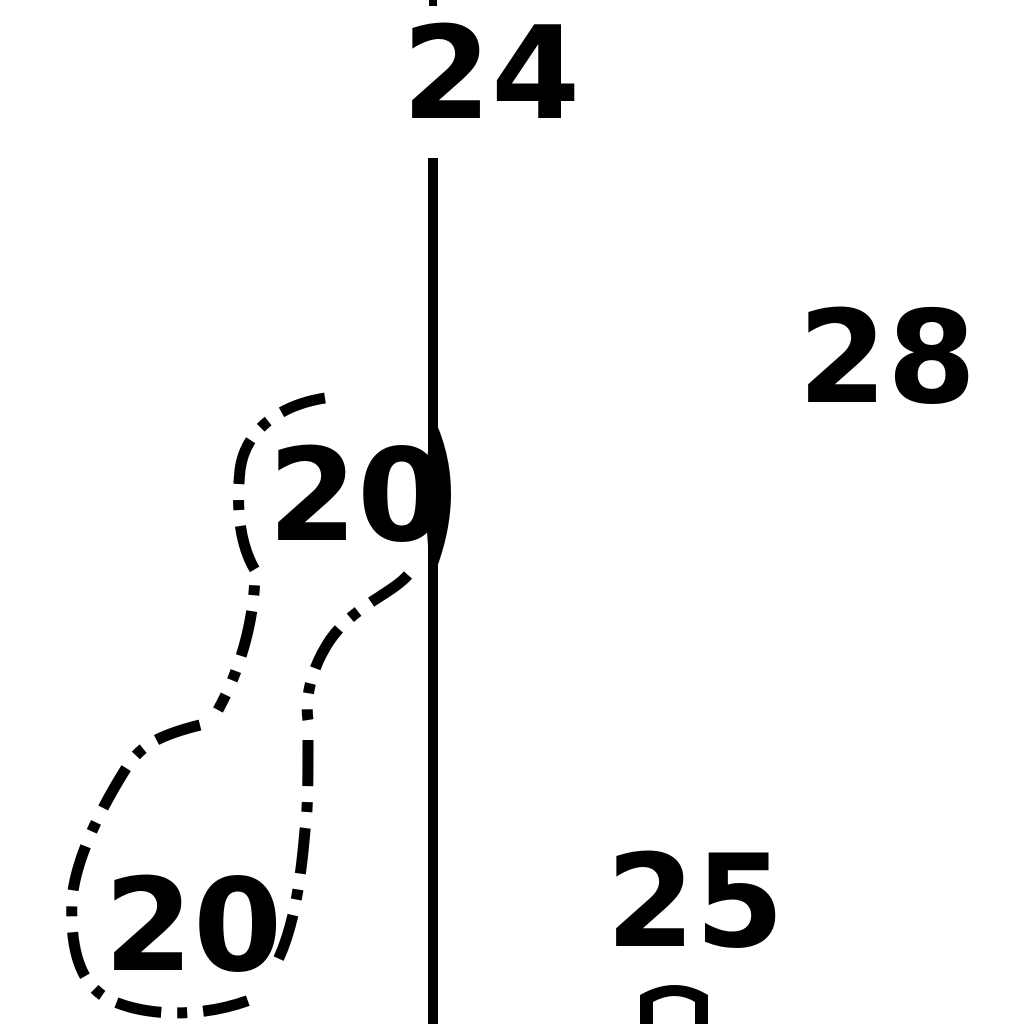  Describe the element at coordinates (887, 358) in the screenshot. I see `sounding-28: 28` at that location.